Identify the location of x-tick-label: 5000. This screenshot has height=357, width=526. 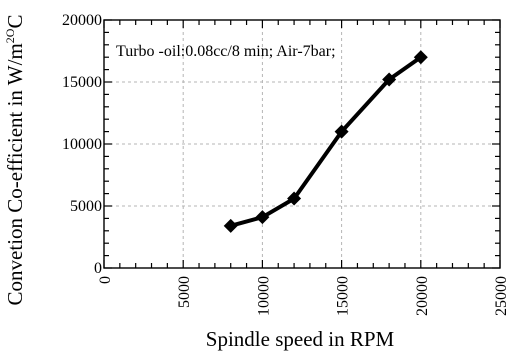
(184, 292).